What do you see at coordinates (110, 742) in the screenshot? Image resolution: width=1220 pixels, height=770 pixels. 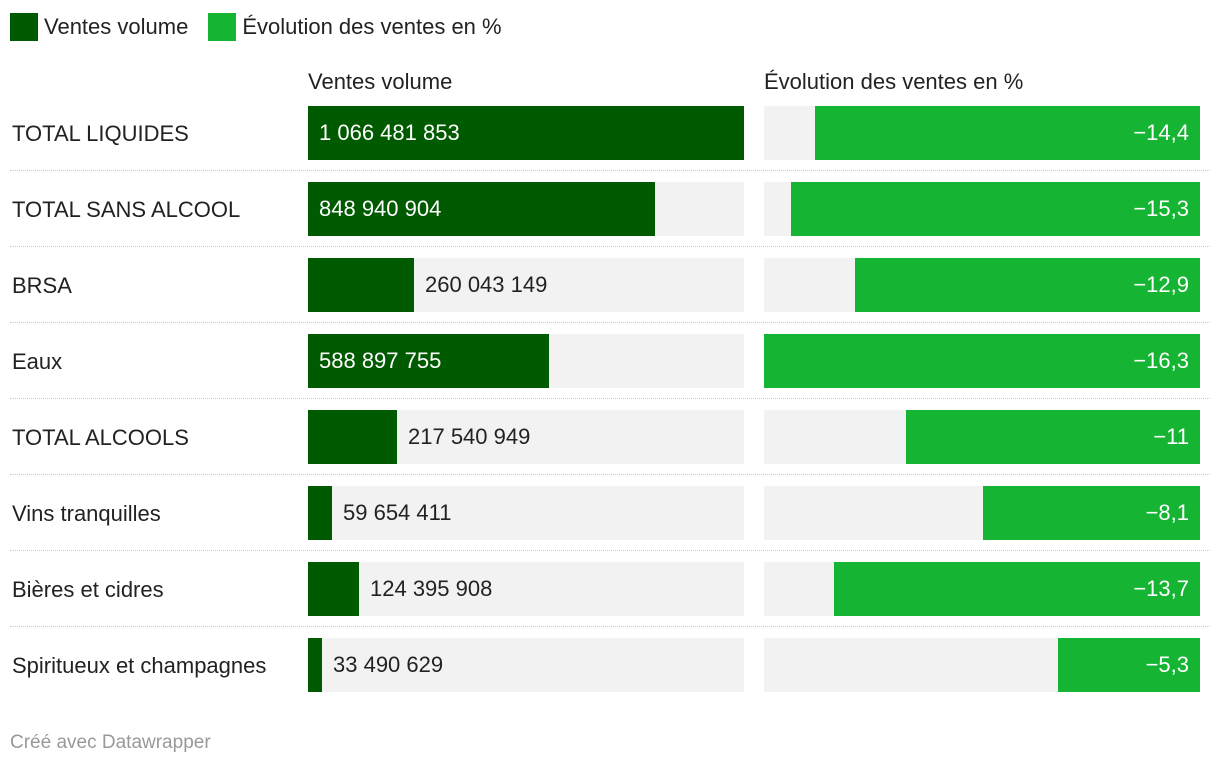 I see `footer-credit: Créé avec Datawrapper` at bounding box center [110, 742].